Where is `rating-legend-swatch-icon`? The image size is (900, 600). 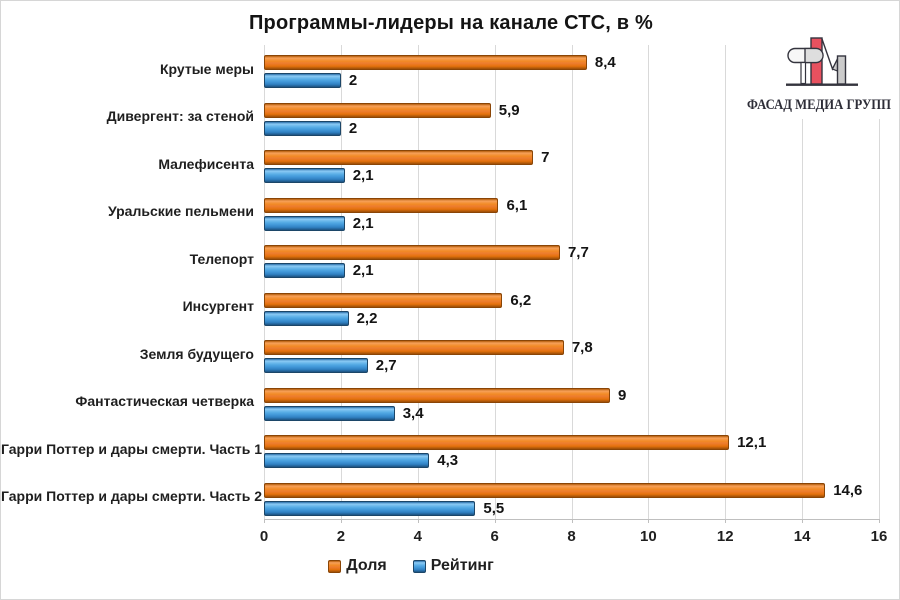 rating-legend-swatch-icon is located at coordinates (419, 566).